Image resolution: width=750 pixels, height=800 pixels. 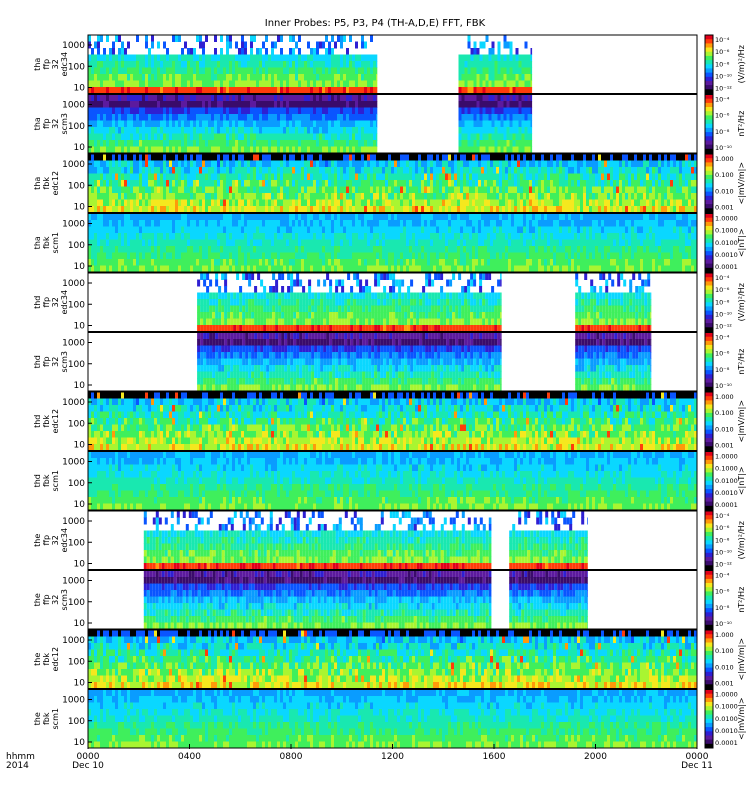 What do you see at coordinates (722, 40) in the screenshot?
I see `colorbar-tick-label: 10⁻⁴` at bounding box center [722, 40].